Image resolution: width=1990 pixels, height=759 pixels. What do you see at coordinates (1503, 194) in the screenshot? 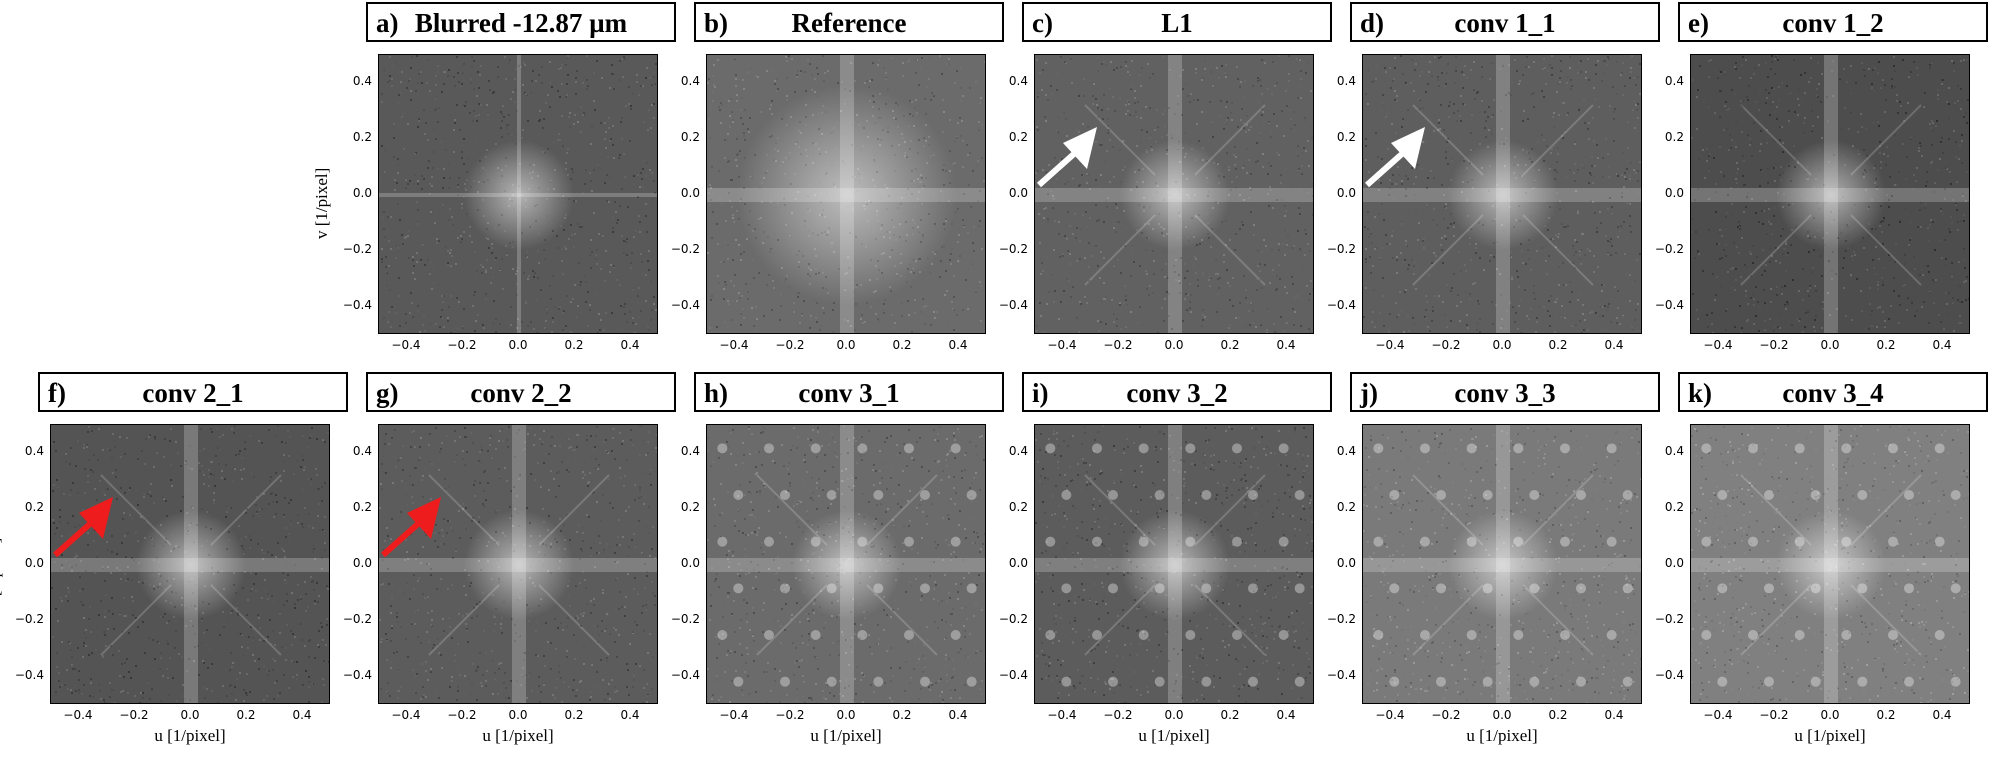
I see `vertical-axis-band` at bounding box center [1503, 194].